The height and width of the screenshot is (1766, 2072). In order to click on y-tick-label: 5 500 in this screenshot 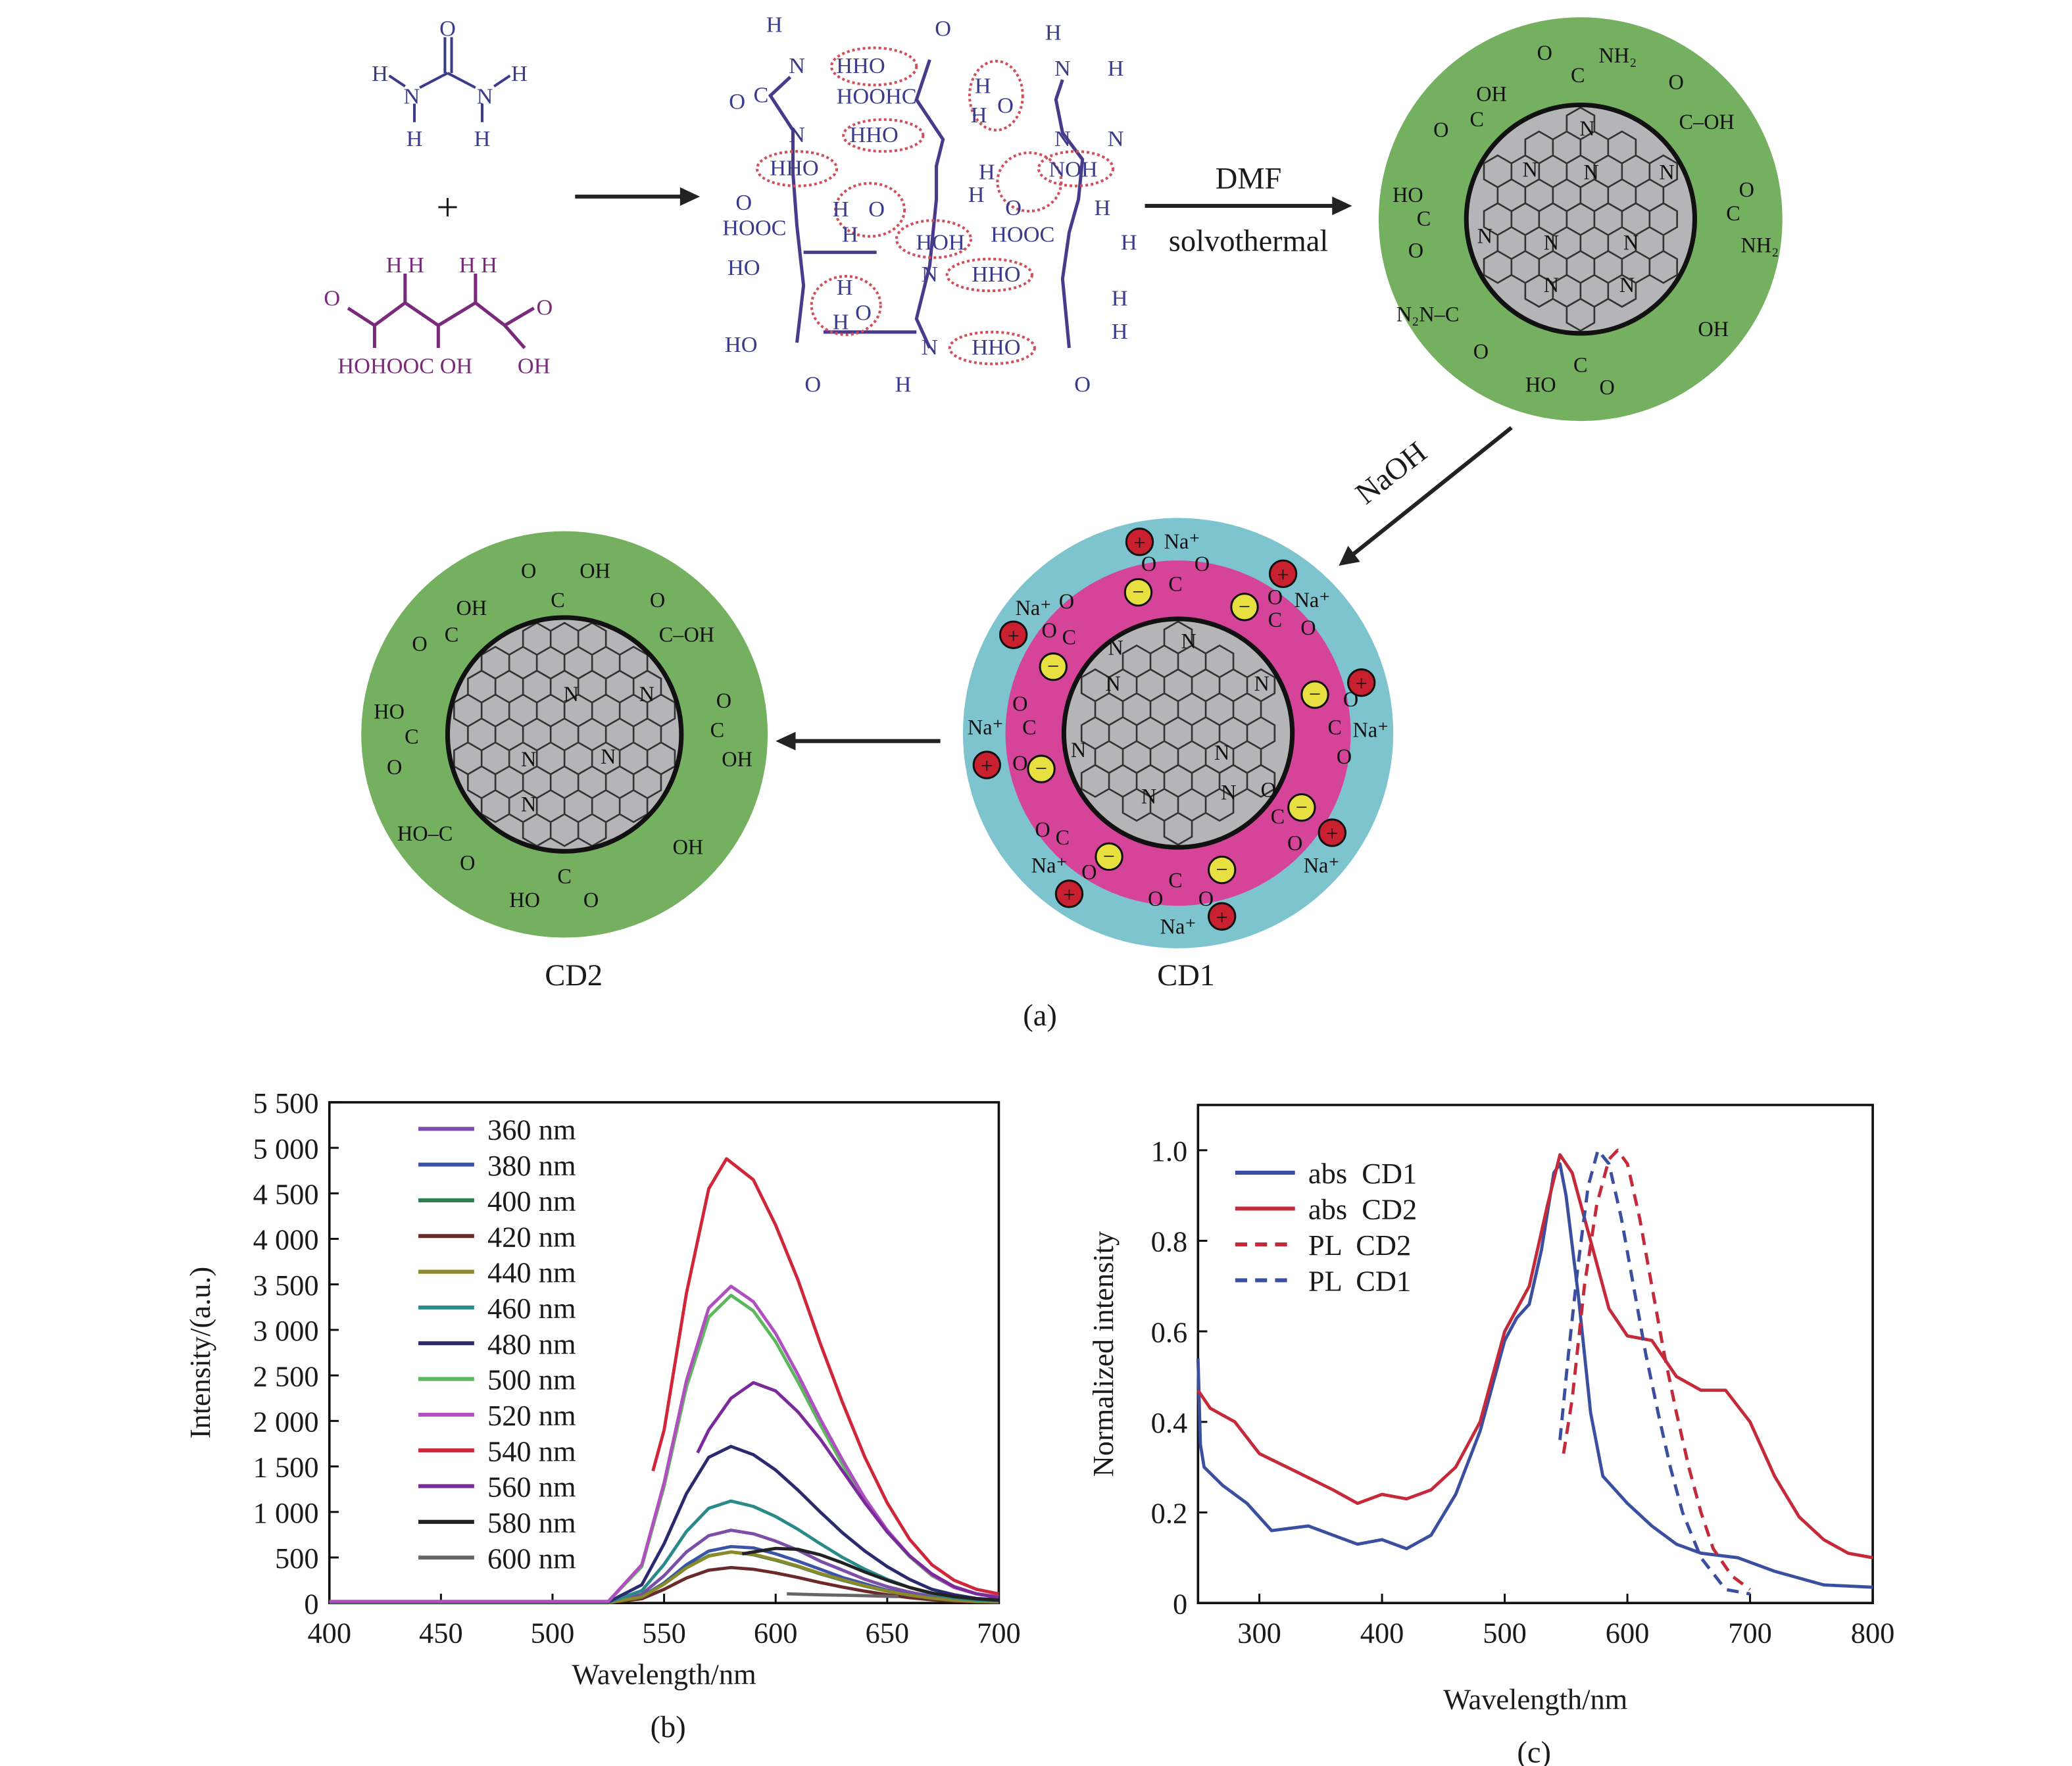, I will do `click(286, 1103)`.